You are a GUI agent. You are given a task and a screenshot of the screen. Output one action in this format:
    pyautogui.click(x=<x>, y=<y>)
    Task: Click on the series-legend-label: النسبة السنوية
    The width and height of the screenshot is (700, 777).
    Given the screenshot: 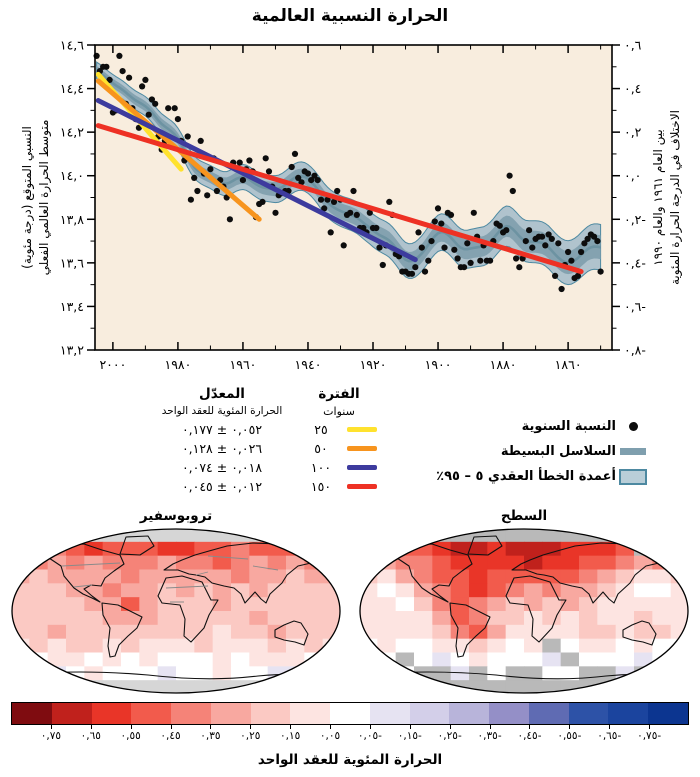 What is the action you would take?
    pyautogui.click(x=568, y=426)
    